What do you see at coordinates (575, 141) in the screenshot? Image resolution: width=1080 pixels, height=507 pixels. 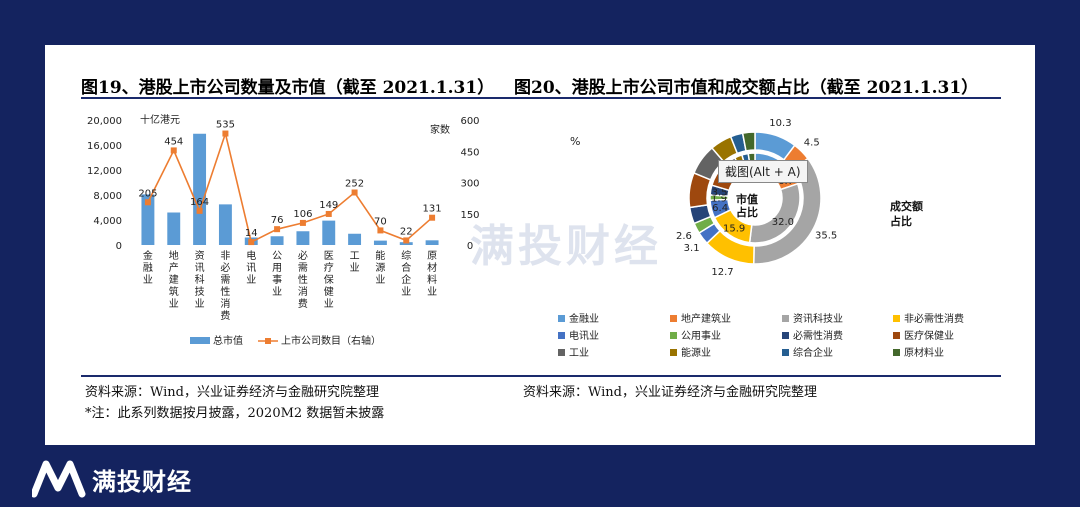 I see `percent-unit: %` at bounding box center [575, 141].